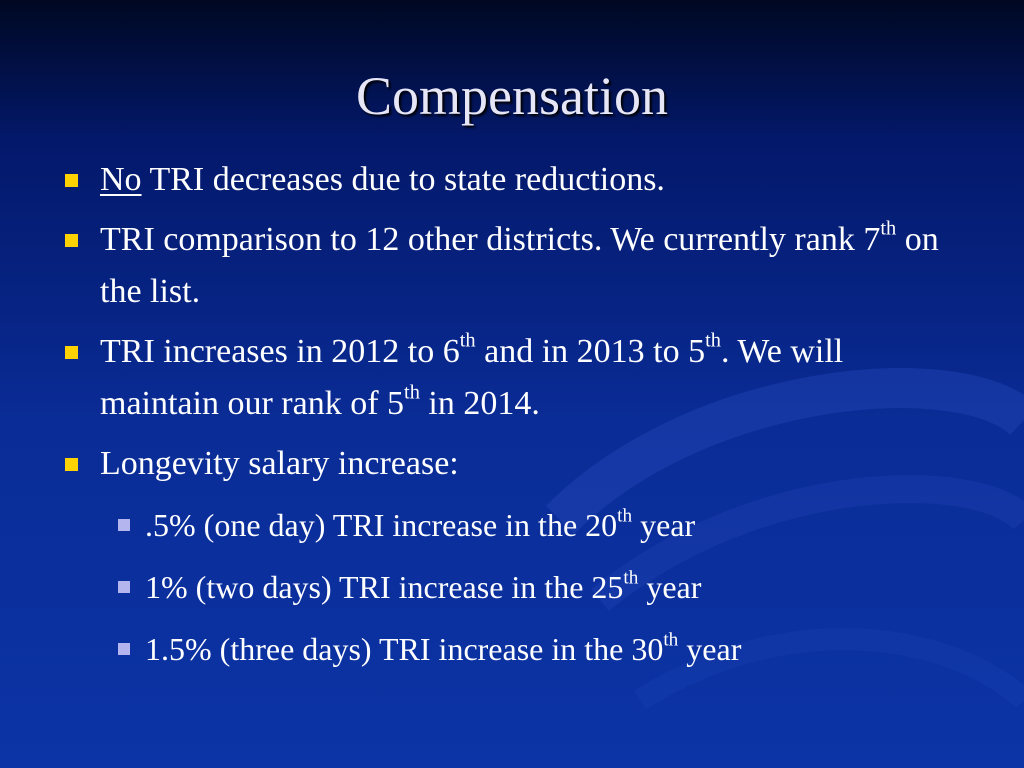 The height and width of the screenshot is (768, 1024). I want to click on bullet-text: 1% (two days) TRI increase in the 25, so click(384, 587).